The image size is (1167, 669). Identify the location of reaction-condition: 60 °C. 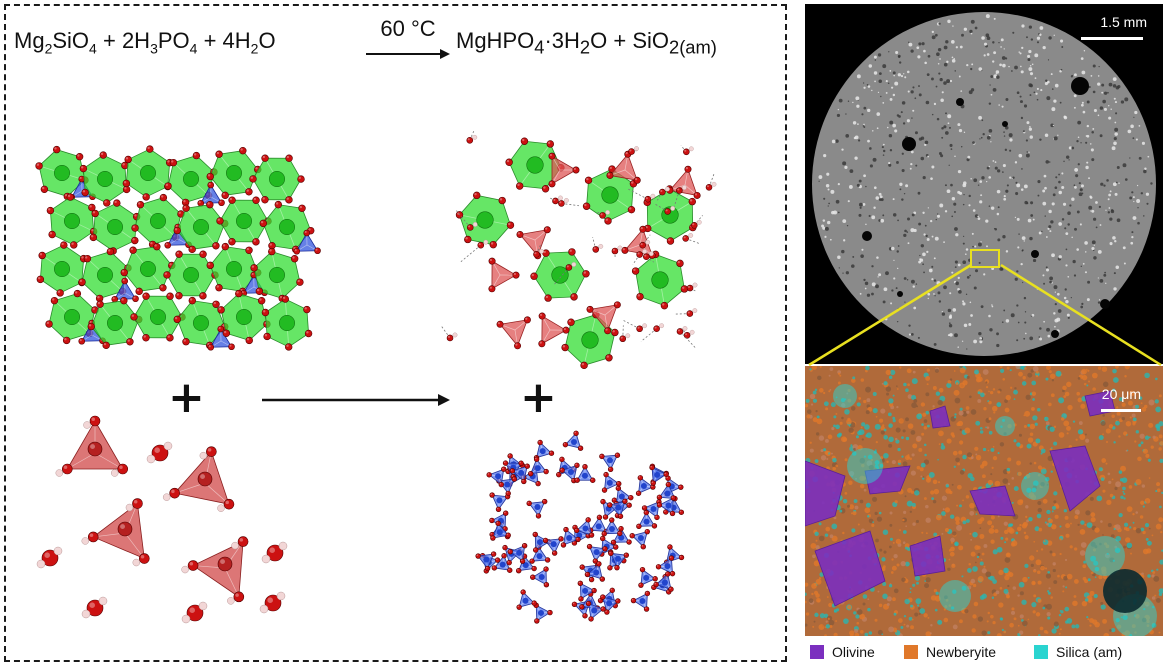
(408, 28).